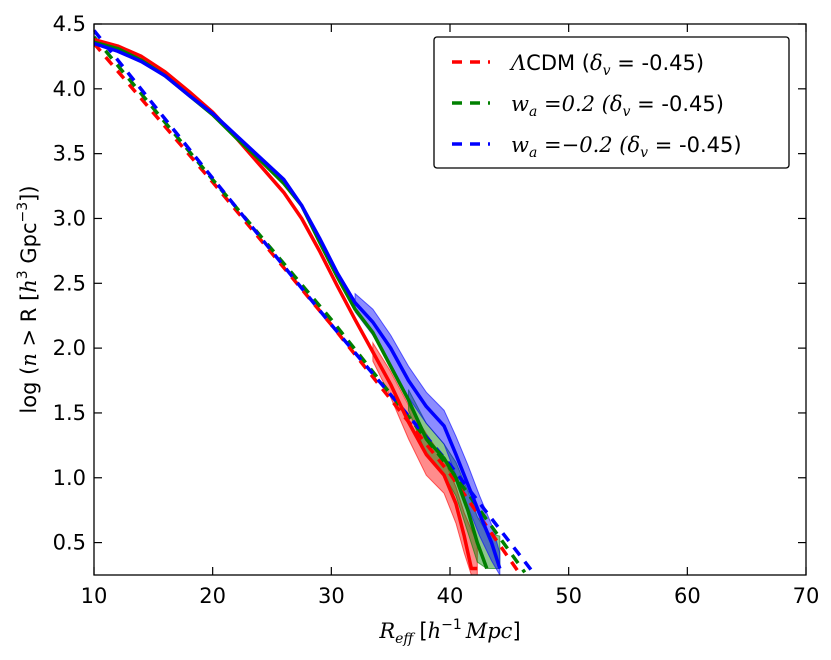  Describe the element at coordinates (212, 596) in the screenshot. I see `x-tick-label: 20` at that location.